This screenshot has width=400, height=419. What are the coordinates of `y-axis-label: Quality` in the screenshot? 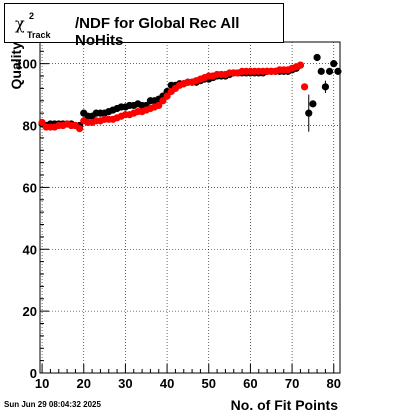 It's located at (16, 66).